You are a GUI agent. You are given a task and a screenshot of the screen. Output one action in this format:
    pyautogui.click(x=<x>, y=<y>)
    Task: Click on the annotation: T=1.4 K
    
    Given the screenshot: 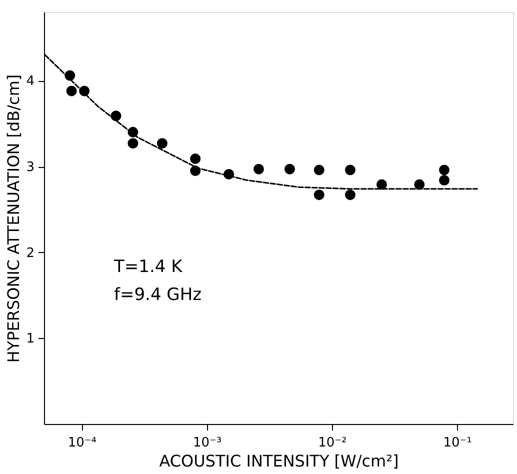 What is the action you would take?
    pyautogui.click(x=148, y=267)
    